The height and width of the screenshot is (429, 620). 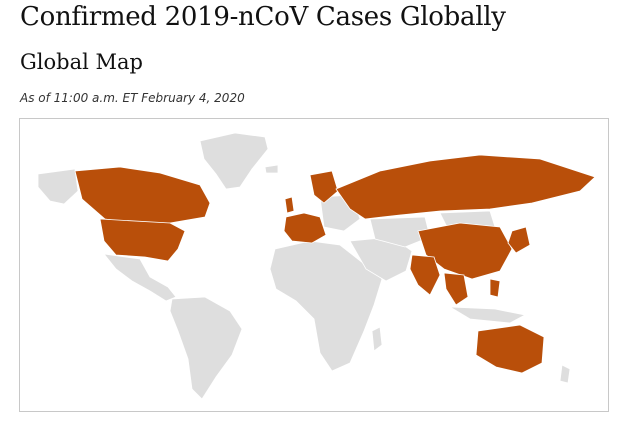 What do you see at coordinates (565, 374) in the screenshot?
I see `region-new-zealand` at bounding box center [565, 374].